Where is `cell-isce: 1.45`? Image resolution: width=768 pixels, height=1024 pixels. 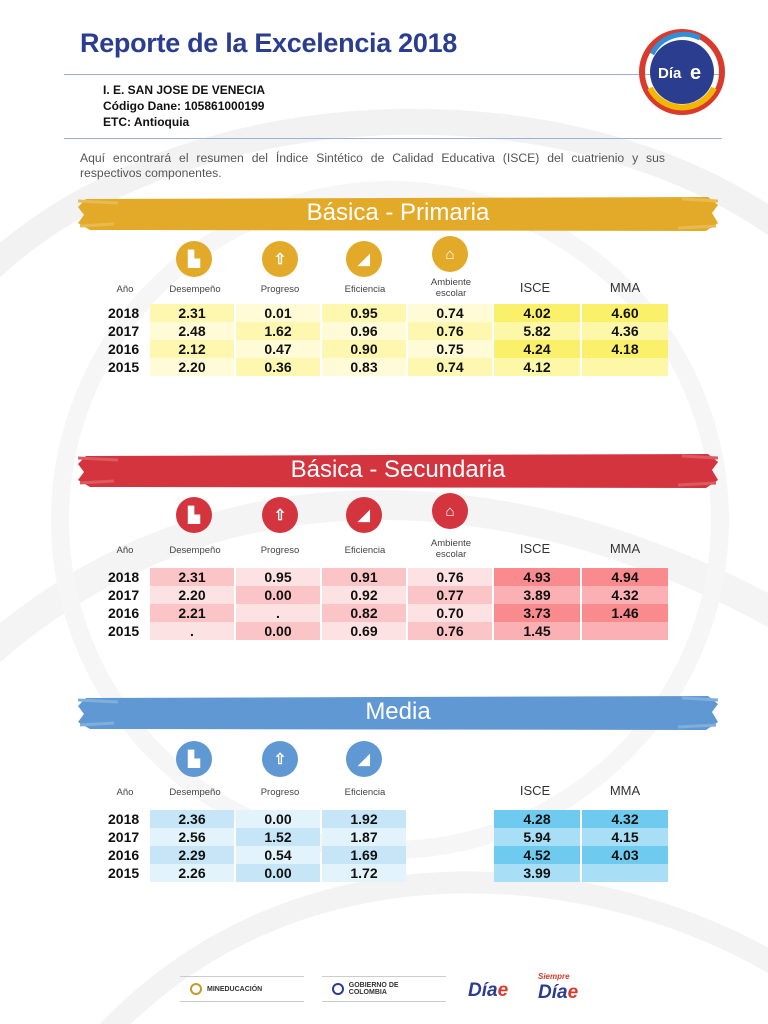 cell-isce: 1.45 is located at coordinates (537, 631).